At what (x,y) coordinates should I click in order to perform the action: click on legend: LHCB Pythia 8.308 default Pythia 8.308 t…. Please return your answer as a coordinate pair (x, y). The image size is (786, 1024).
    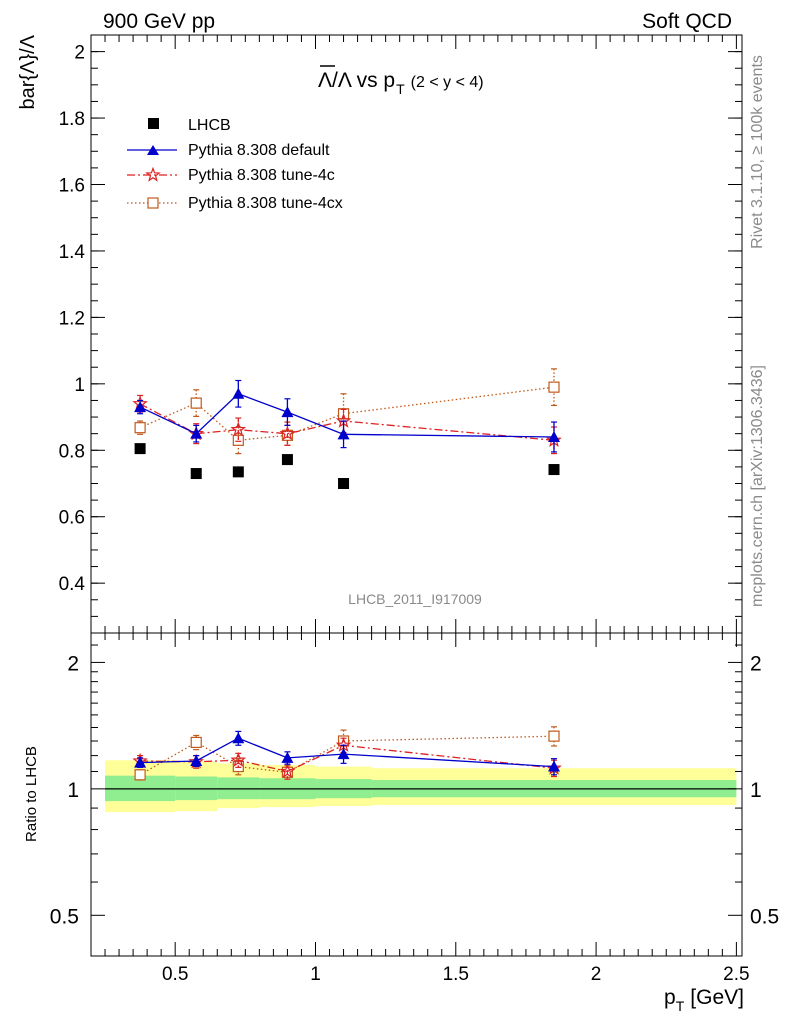
    Looking at the image, I should click on (235, 164).